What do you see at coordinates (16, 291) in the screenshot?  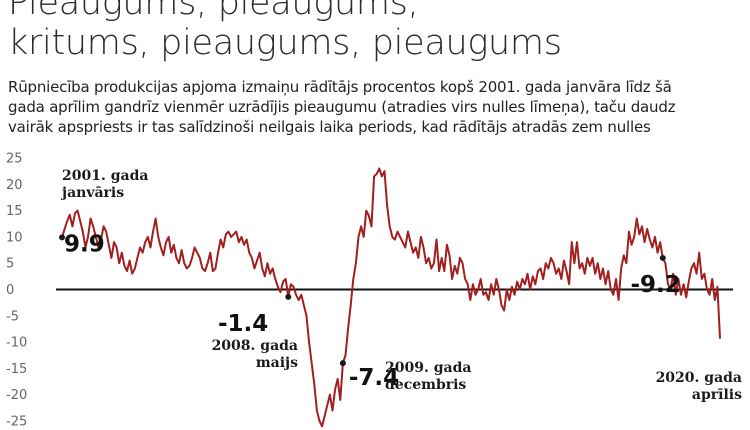 I see `y-axis: 25 20 15 10 5 0 -5 -10 -15 -20 -25` at bounding box center [16, 291].